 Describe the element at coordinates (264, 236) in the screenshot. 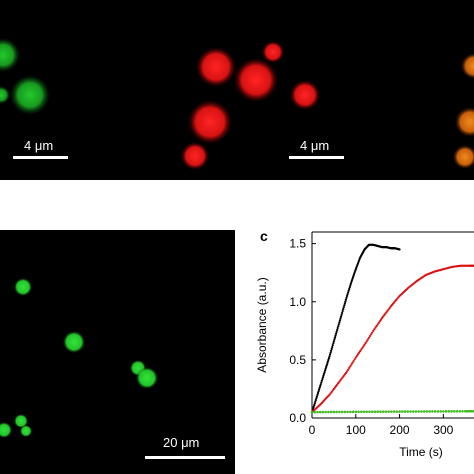

I see `panel-letter-c: c` at that location.